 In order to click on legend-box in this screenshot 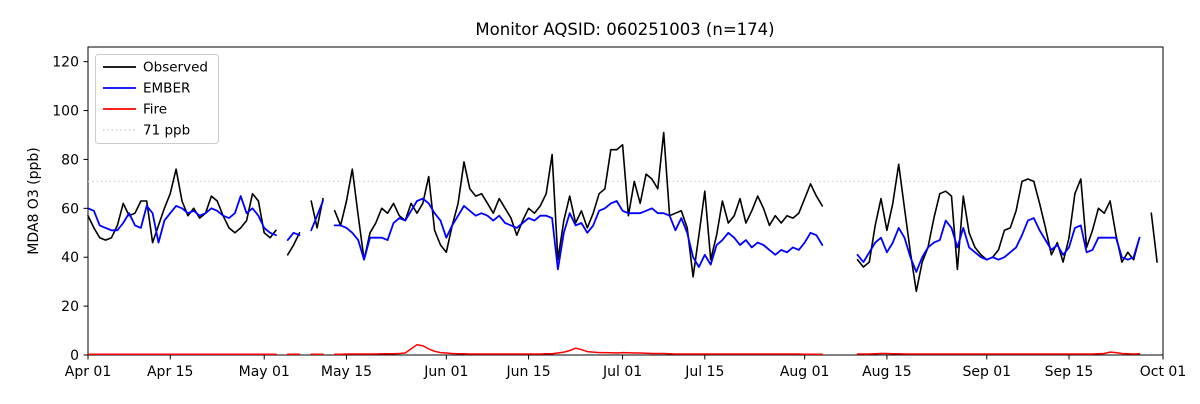, I will do `click(157, 99)`.